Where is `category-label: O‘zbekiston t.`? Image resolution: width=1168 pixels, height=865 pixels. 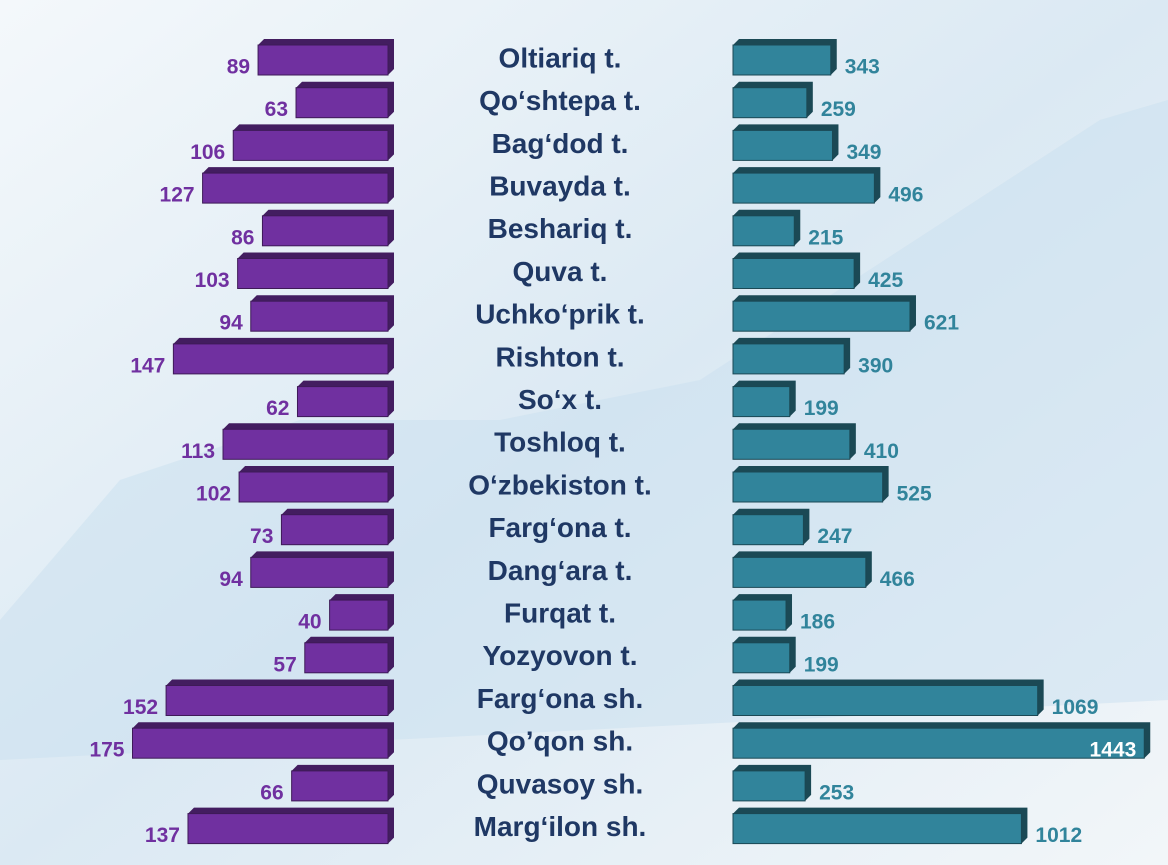
category-label: O‘zbekiston t. is located at coordinates (560, 484).